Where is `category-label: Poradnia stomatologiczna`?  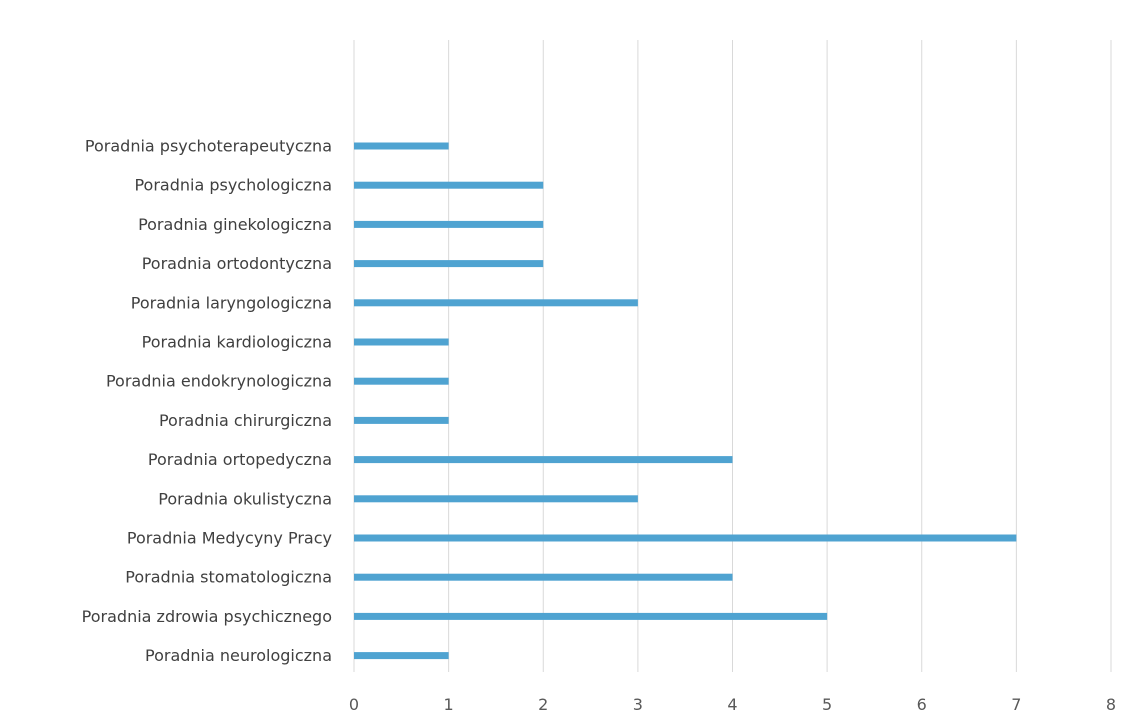 category-label: Poradnia stomatologiczna is located at coordinates (228, 577).